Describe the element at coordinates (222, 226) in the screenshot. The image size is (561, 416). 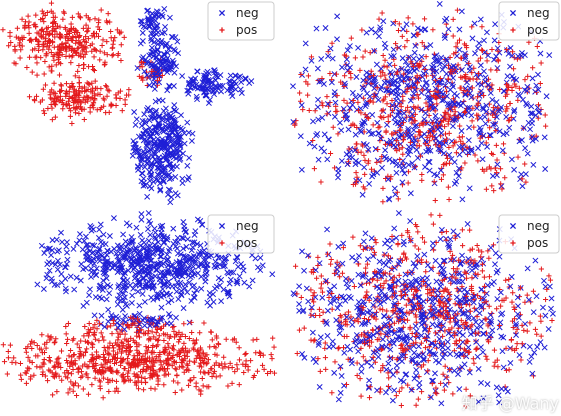
I see `legend-marker-neg` at that location.